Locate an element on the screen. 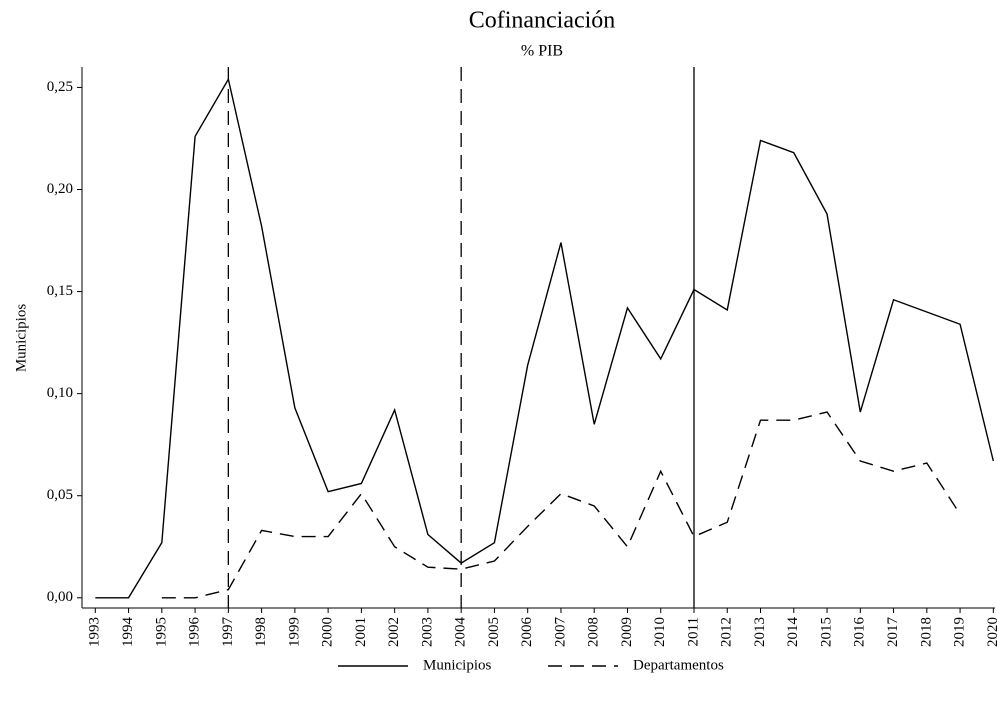  legend-label: Departamentos is located at coordinates (678, 665).